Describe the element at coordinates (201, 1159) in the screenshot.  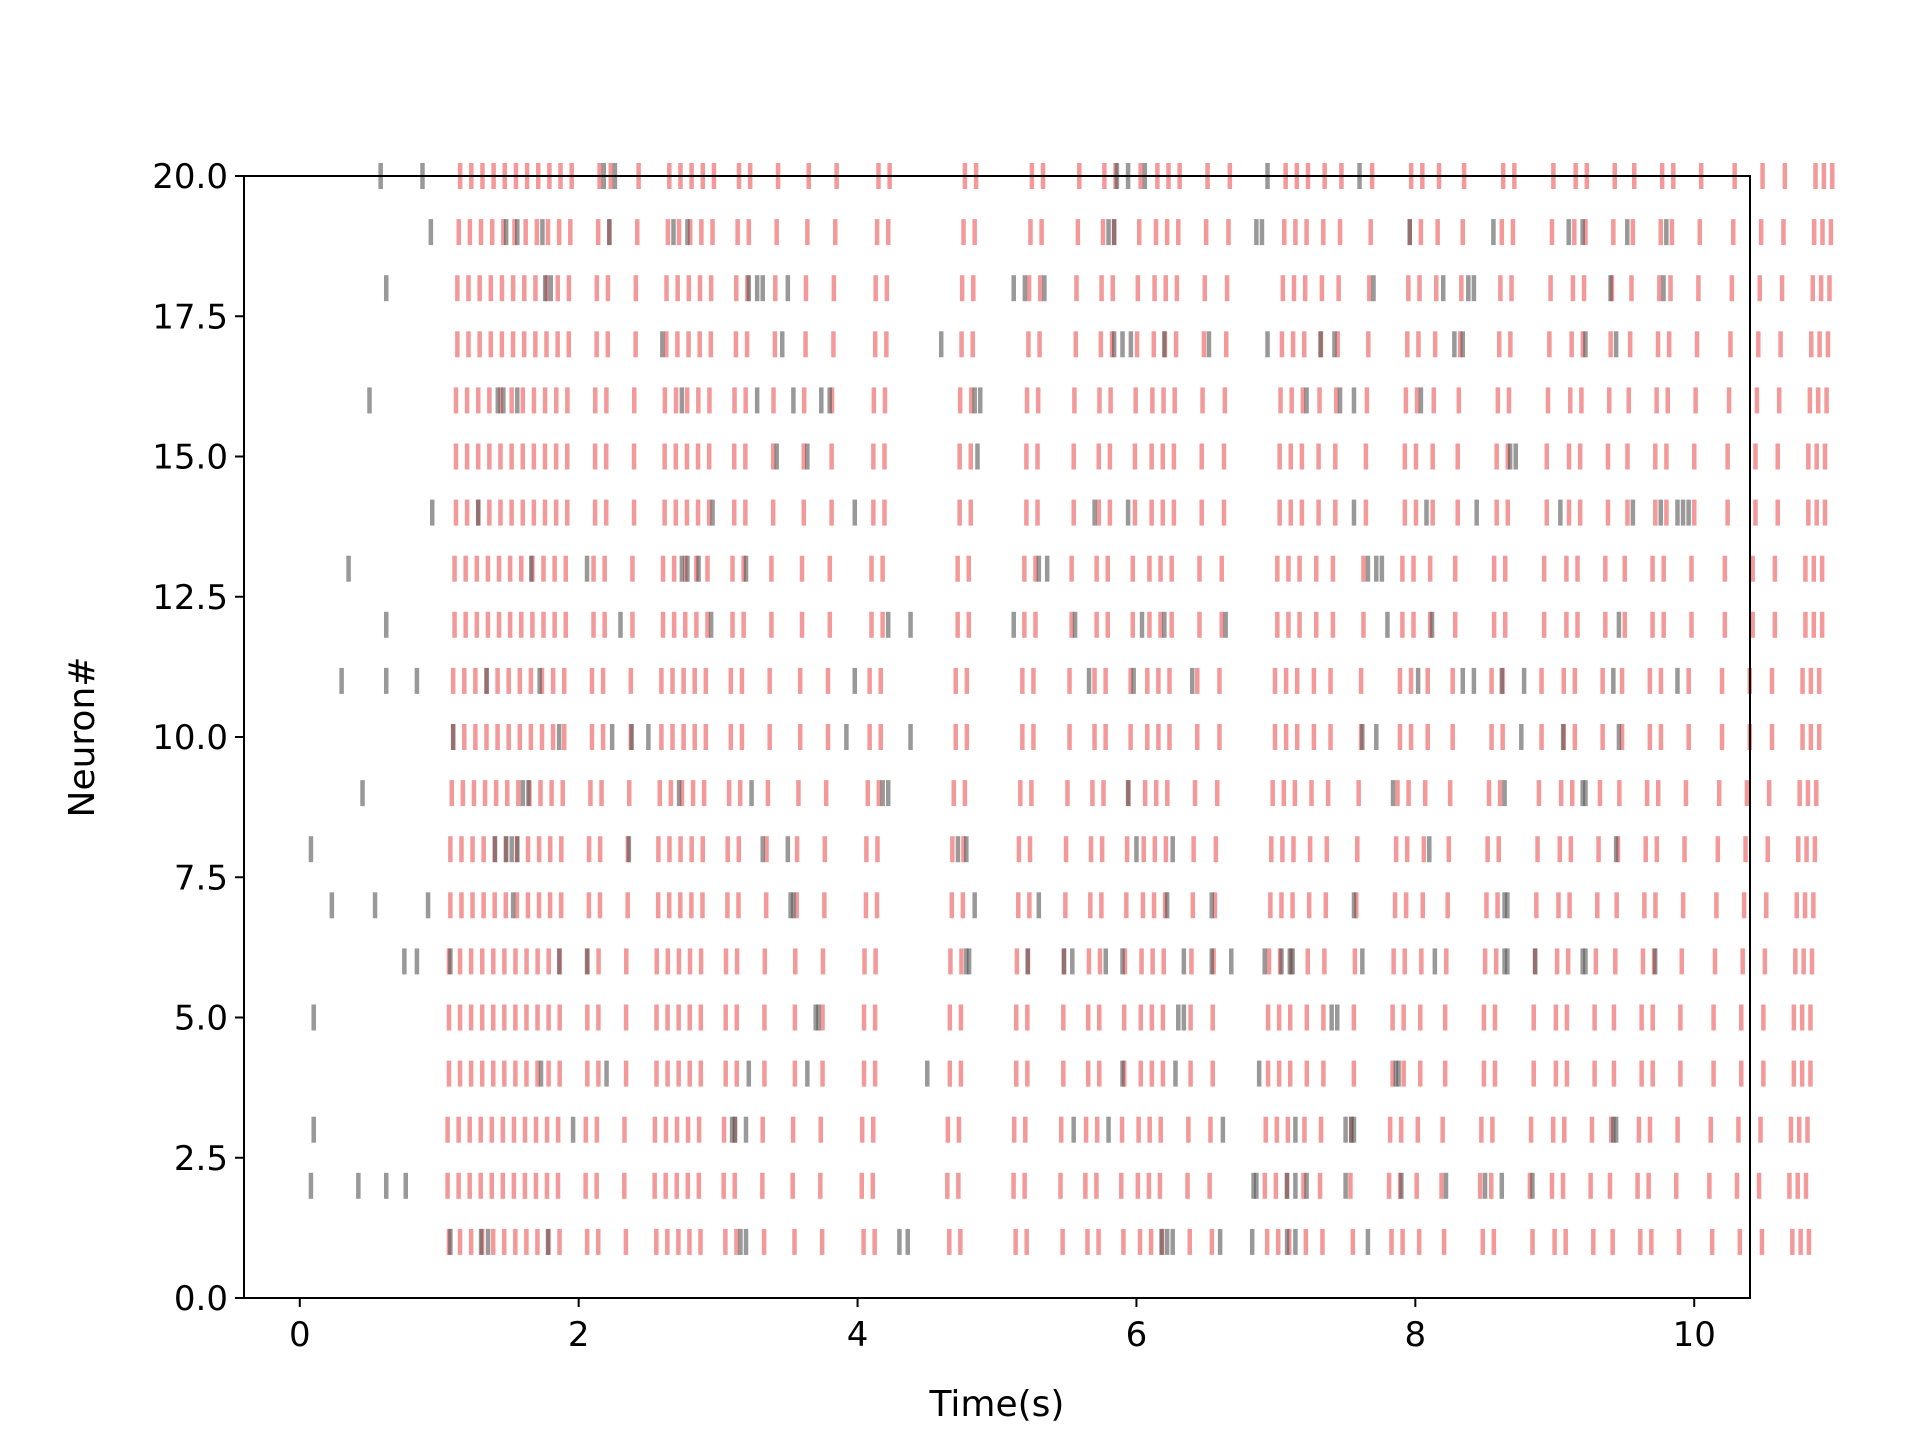
I see `y-tick-label: 2.5` at that location.